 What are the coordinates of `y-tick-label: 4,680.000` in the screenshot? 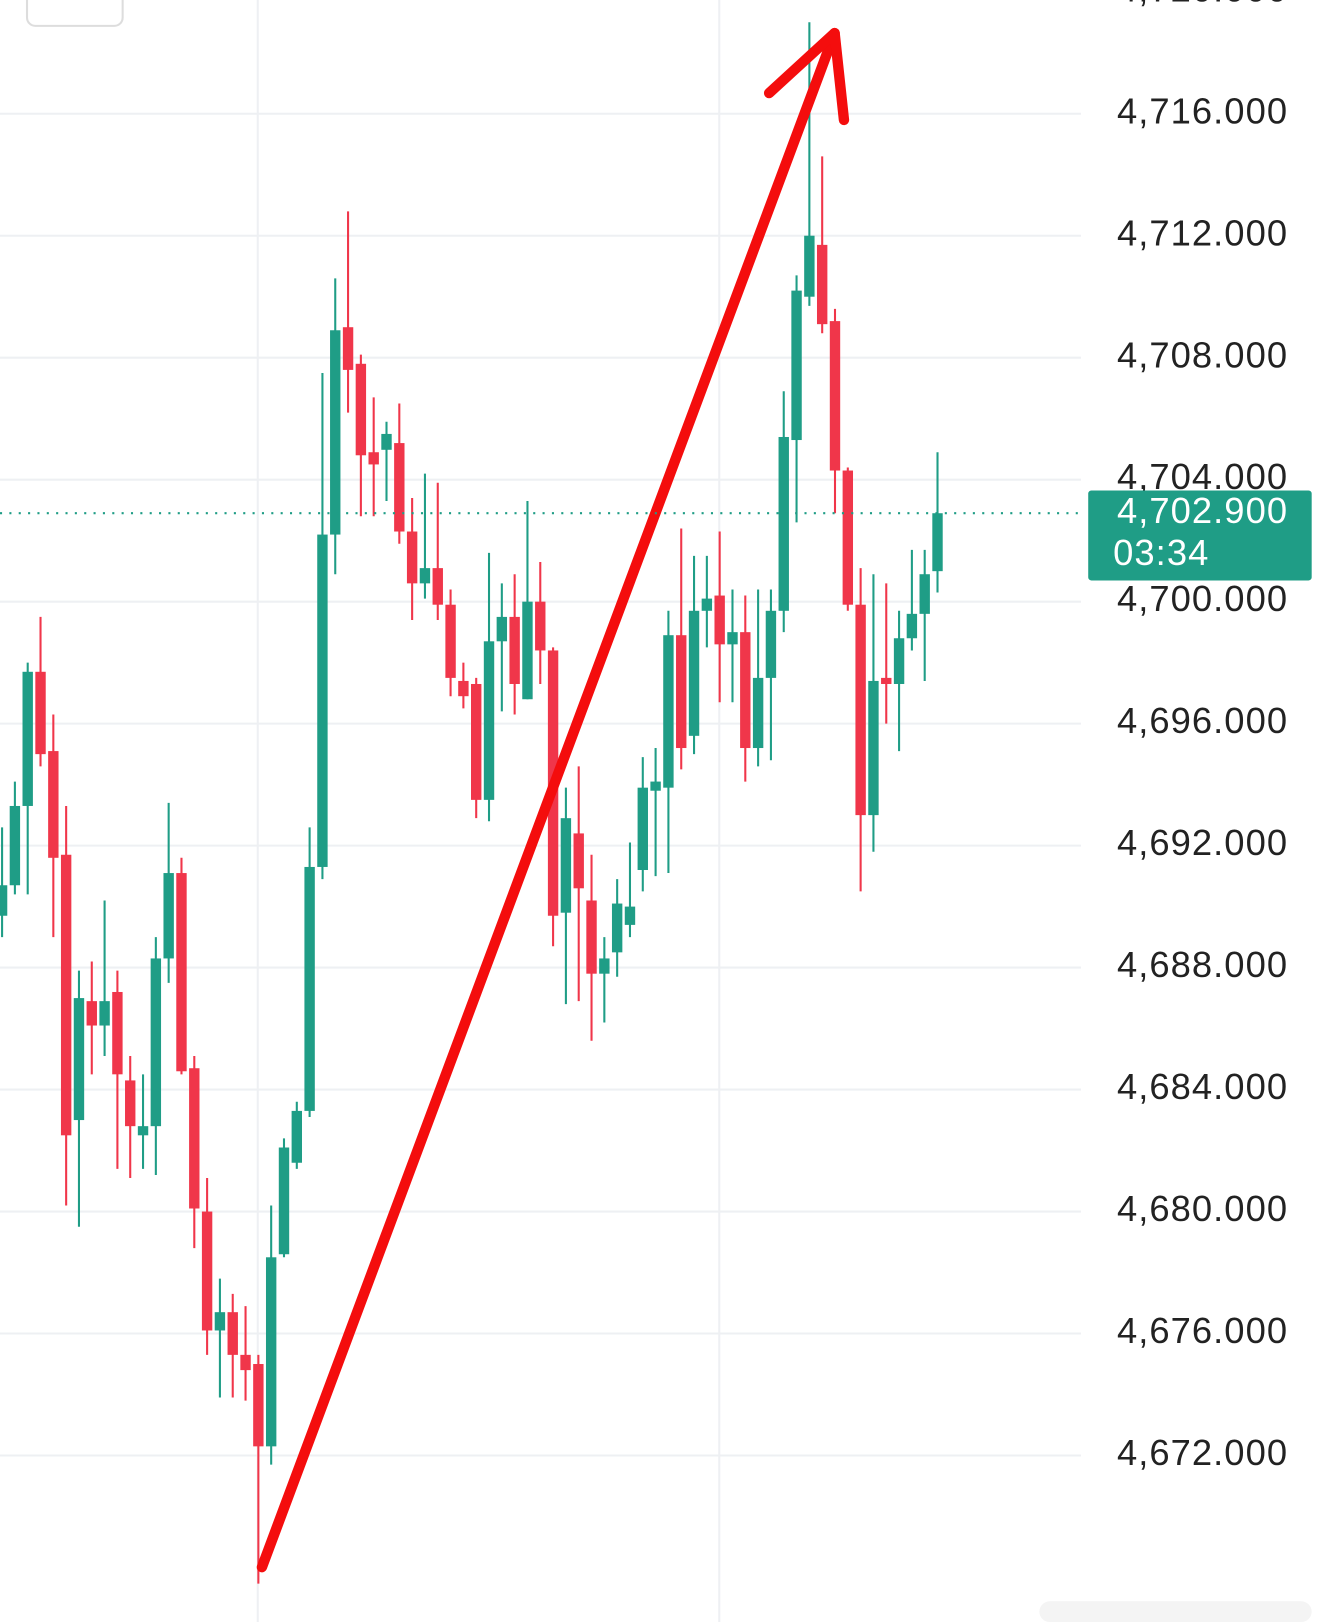 It's located at (1202, 1208).